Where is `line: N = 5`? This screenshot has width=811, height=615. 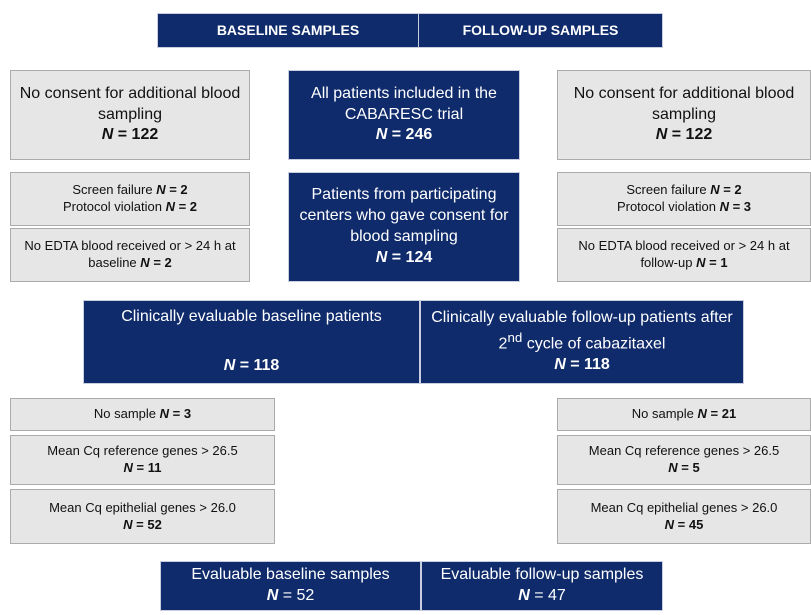 line: N = 5 is located at coordinates (683, 468).